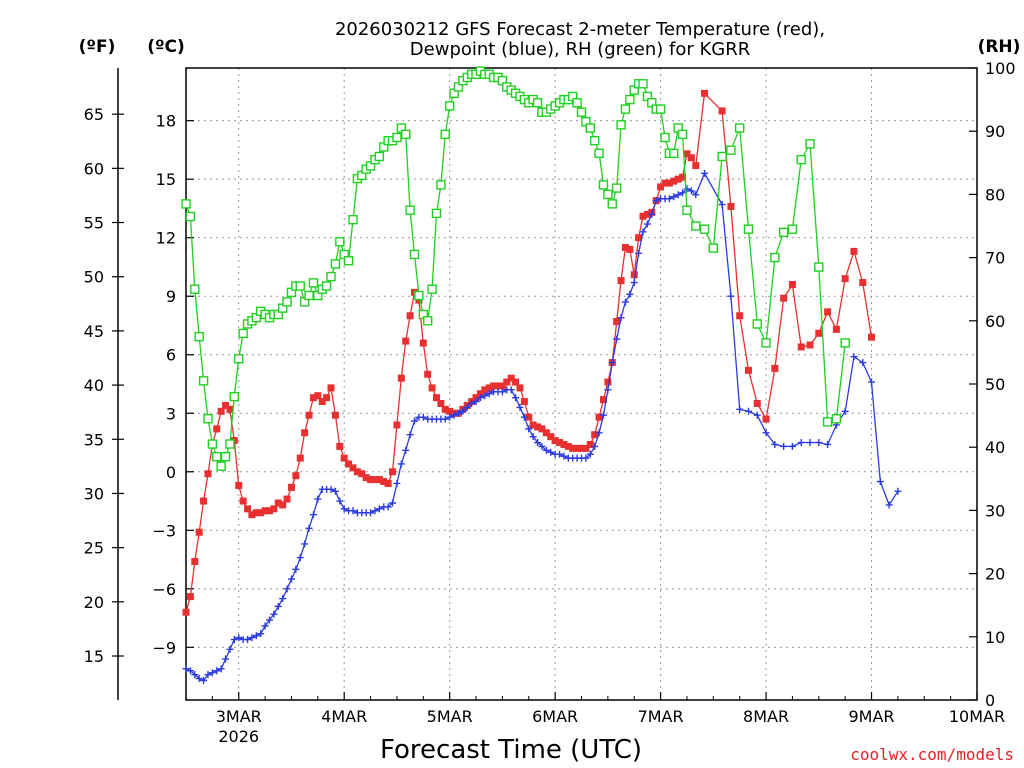 The image size is (1024, 768). What do you see at coordinates (555, 716) in the screenshot?
I see `x-tick-label: 6MAR` at bounding box center [555, 716].